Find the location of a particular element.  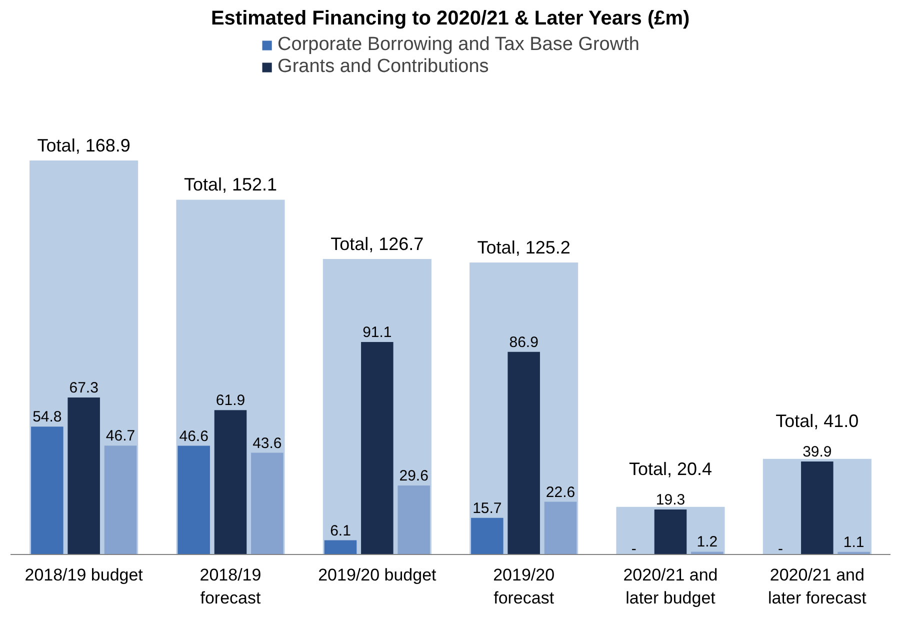

x-tick-label: 2020/21 and later forecast is located at coordinates (817, 587).